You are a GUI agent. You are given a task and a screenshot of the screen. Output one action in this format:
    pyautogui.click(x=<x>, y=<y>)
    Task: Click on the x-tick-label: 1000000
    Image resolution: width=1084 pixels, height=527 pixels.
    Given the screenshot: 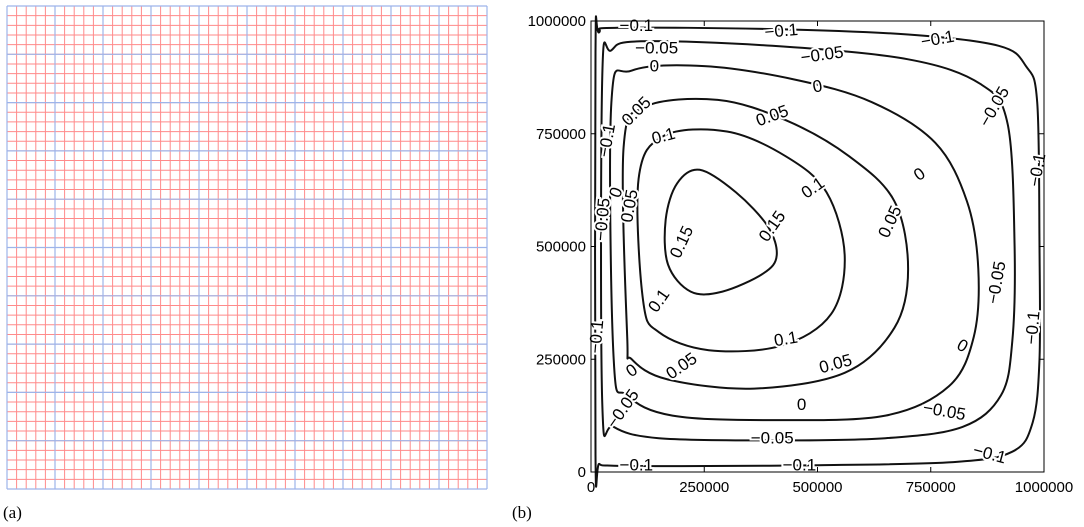 What is the action you would take?
    pyautogui.click(x=1044, y=487)
    